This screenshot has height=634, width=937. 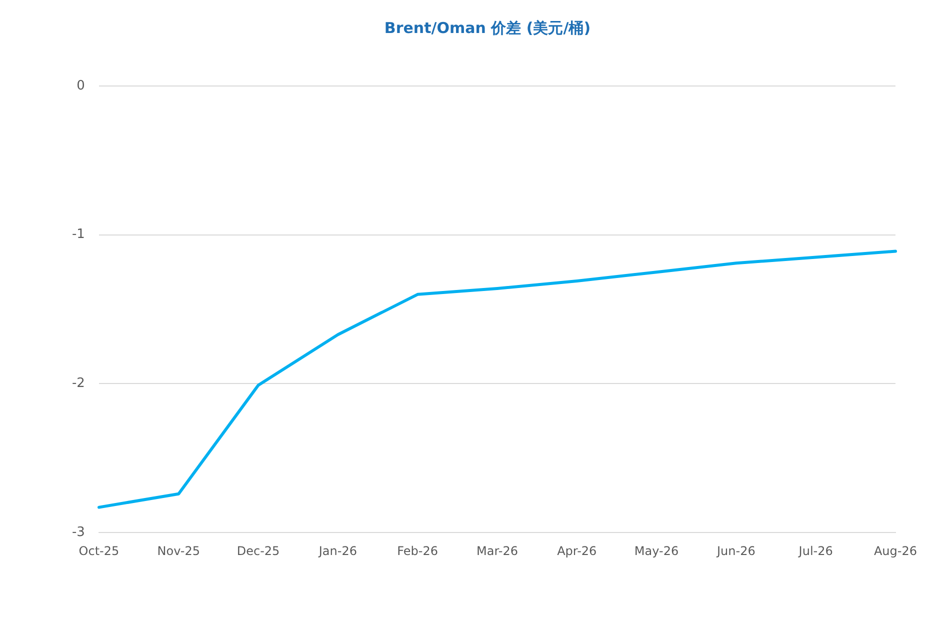 I want to click on y-tick-label: -1, so click(x=78, y=234).